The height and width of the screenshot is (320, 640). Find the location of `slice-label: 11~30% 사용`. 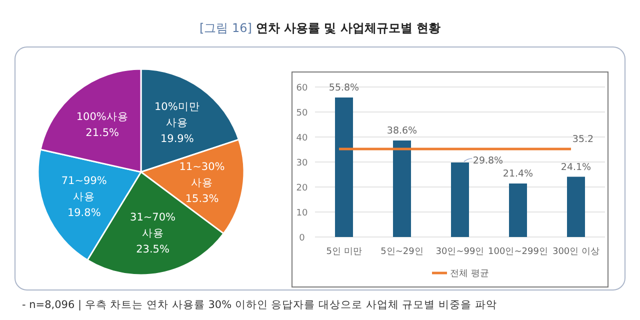

slice-label: 11~30% 사용 is located at coordinates (202, 174).